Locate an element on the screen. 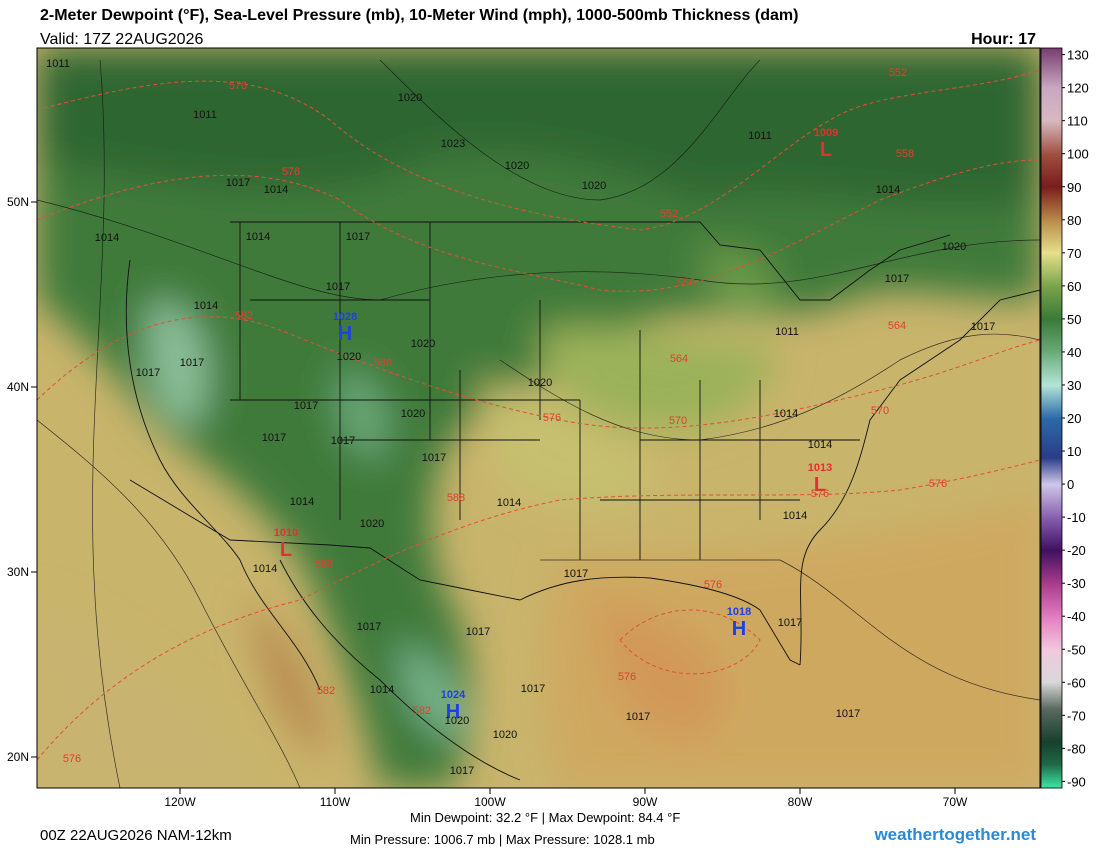 Image resolution: width=1100 pixels, height=850 pixels. colorbar-tick-label: 80 is located at coordinates (1074, 220).